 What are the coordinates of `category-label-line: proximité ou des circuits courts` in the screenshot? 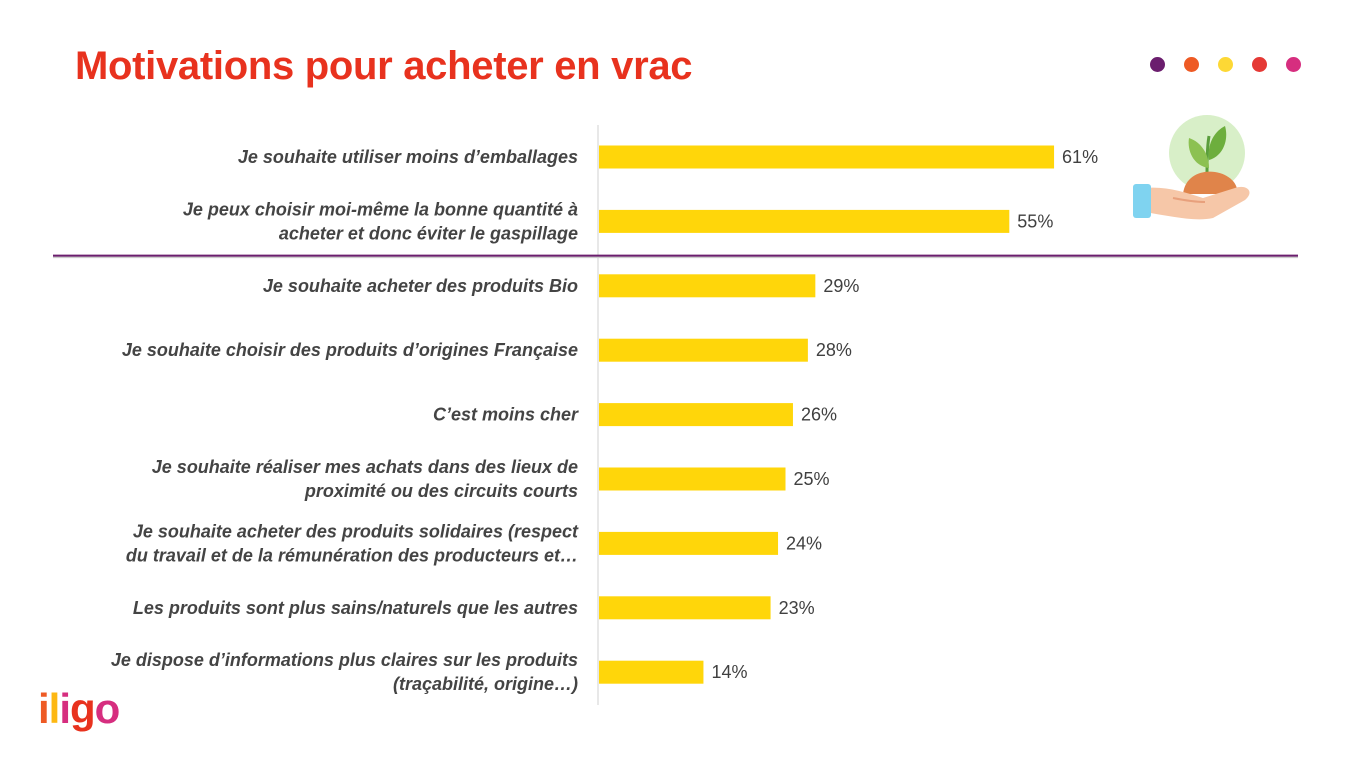 It's located at (441, 491).